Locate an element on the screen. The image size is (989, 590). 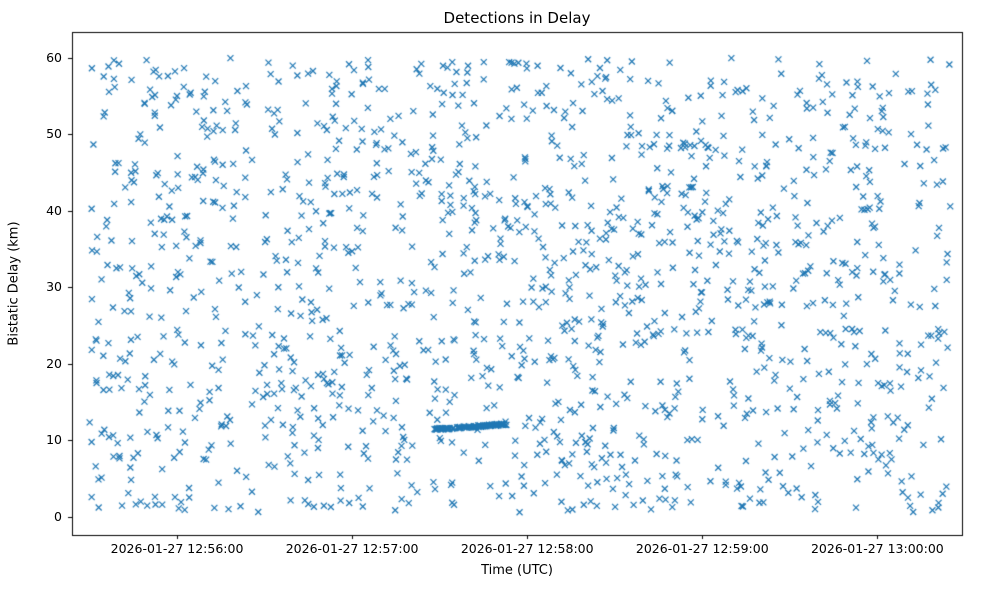
y-tick-label: 60 is located at coordinates (54, 57).